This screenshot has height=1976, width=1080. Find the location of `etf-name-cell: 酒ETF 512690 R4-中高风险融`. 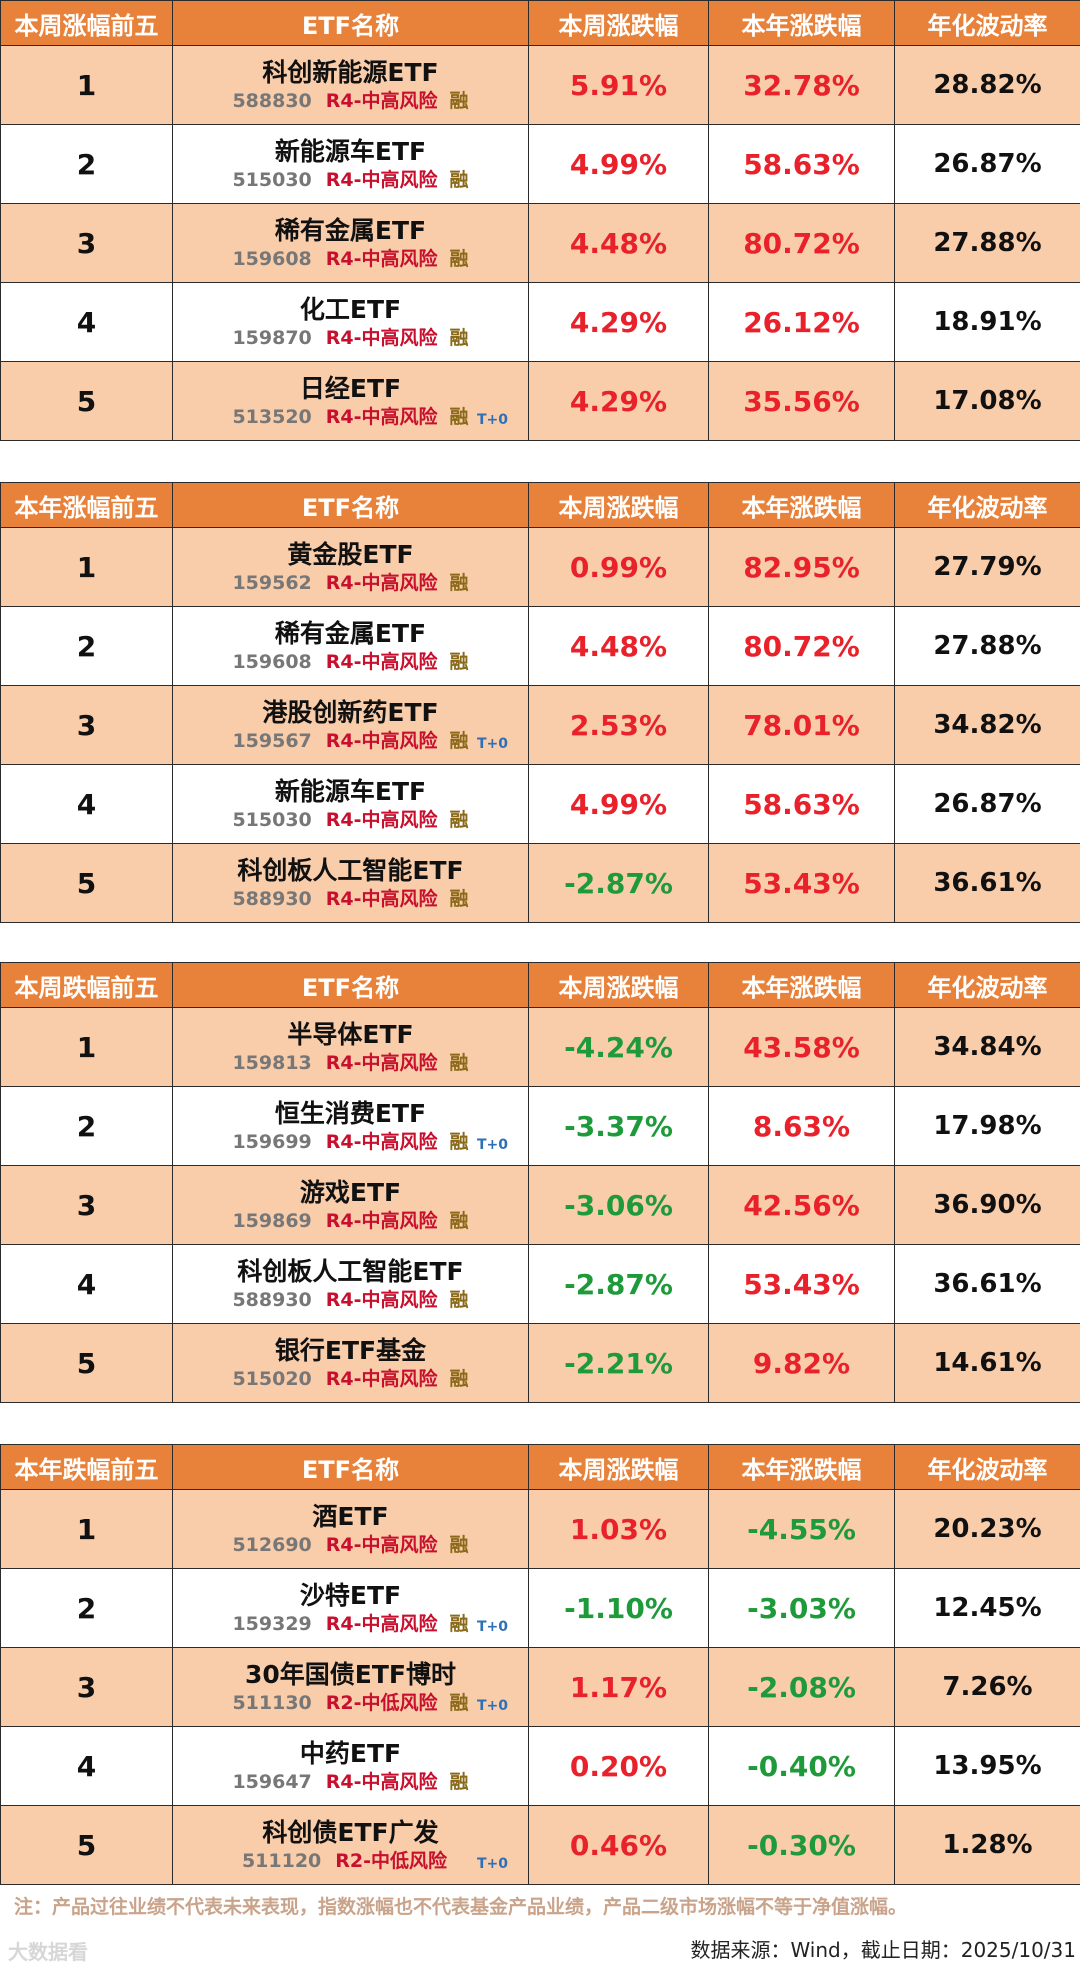

etf-name-cell: 酒ETF 512690 R4-中高风险融 is located at coordinates (350, 1529).